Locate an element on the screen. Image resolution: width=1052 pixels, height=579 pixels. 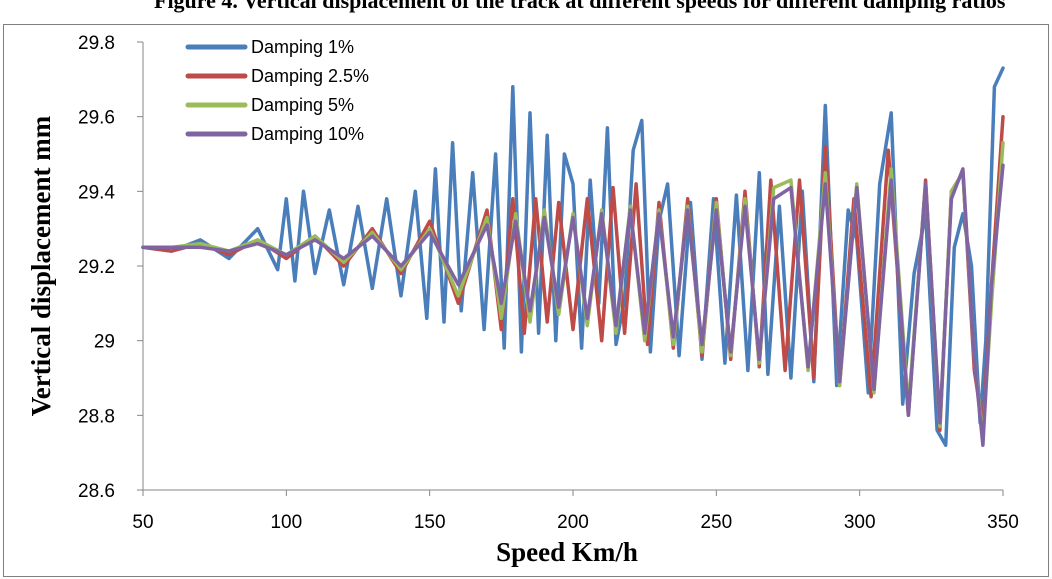
legend-label-2: Damping 2.5% is located at coordinates (310, 76).